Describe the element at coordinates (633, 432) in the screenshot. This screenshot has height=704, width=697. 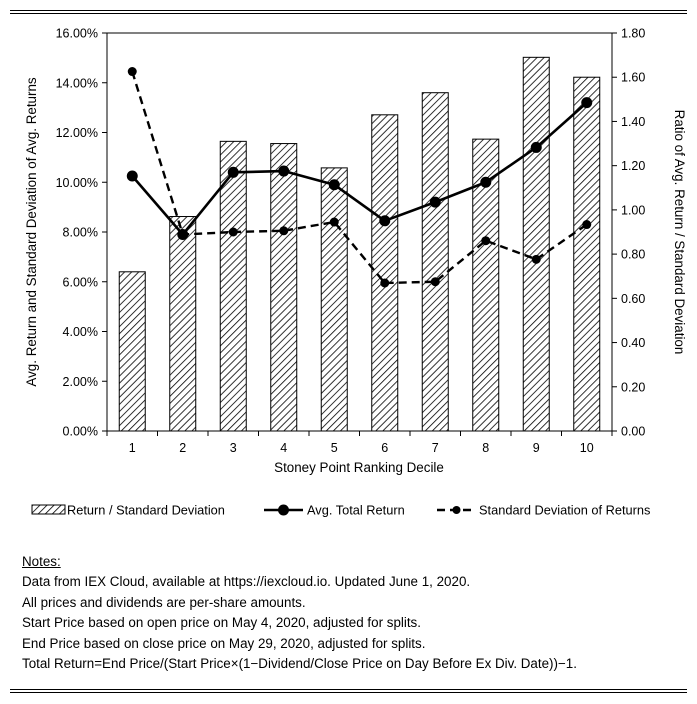
I see `y-right-tick-label: 0.00` at that location.